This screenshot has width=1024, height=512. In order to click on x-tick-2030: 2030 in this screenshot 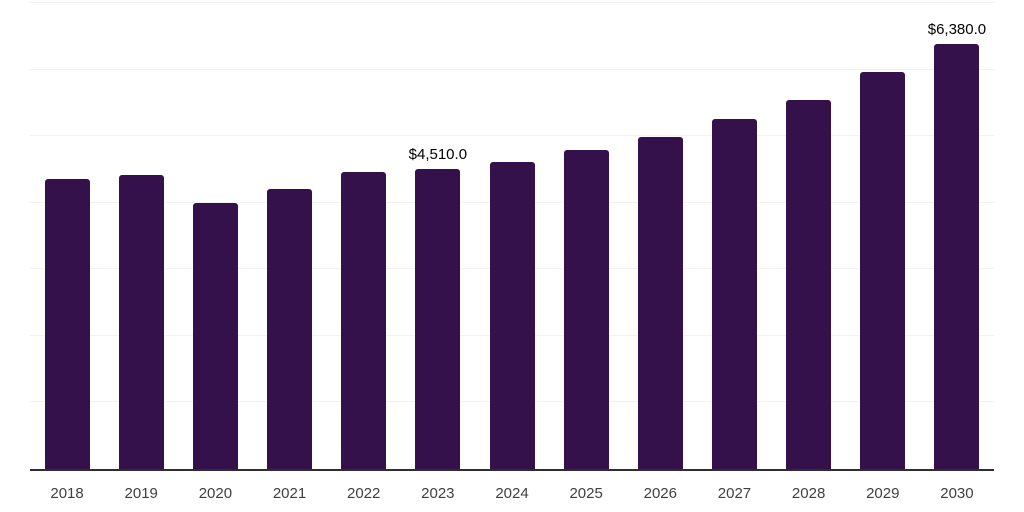, I will do `click(957, 493)`.